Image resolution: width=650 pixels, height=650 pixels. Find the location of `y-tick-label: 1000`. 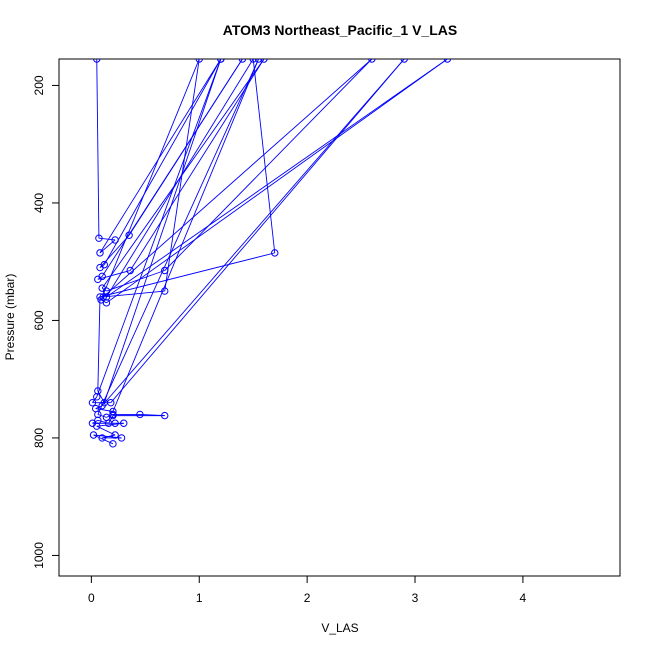

y-tick-label: 1000 is located at coordinates (39, 555).